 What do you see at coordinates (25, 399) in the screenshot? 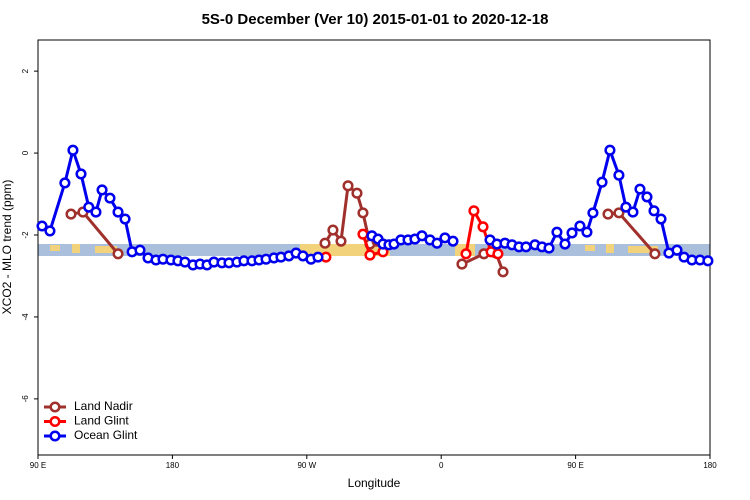
I see `y-tick-label: -6` at bounding box center [25, 399].